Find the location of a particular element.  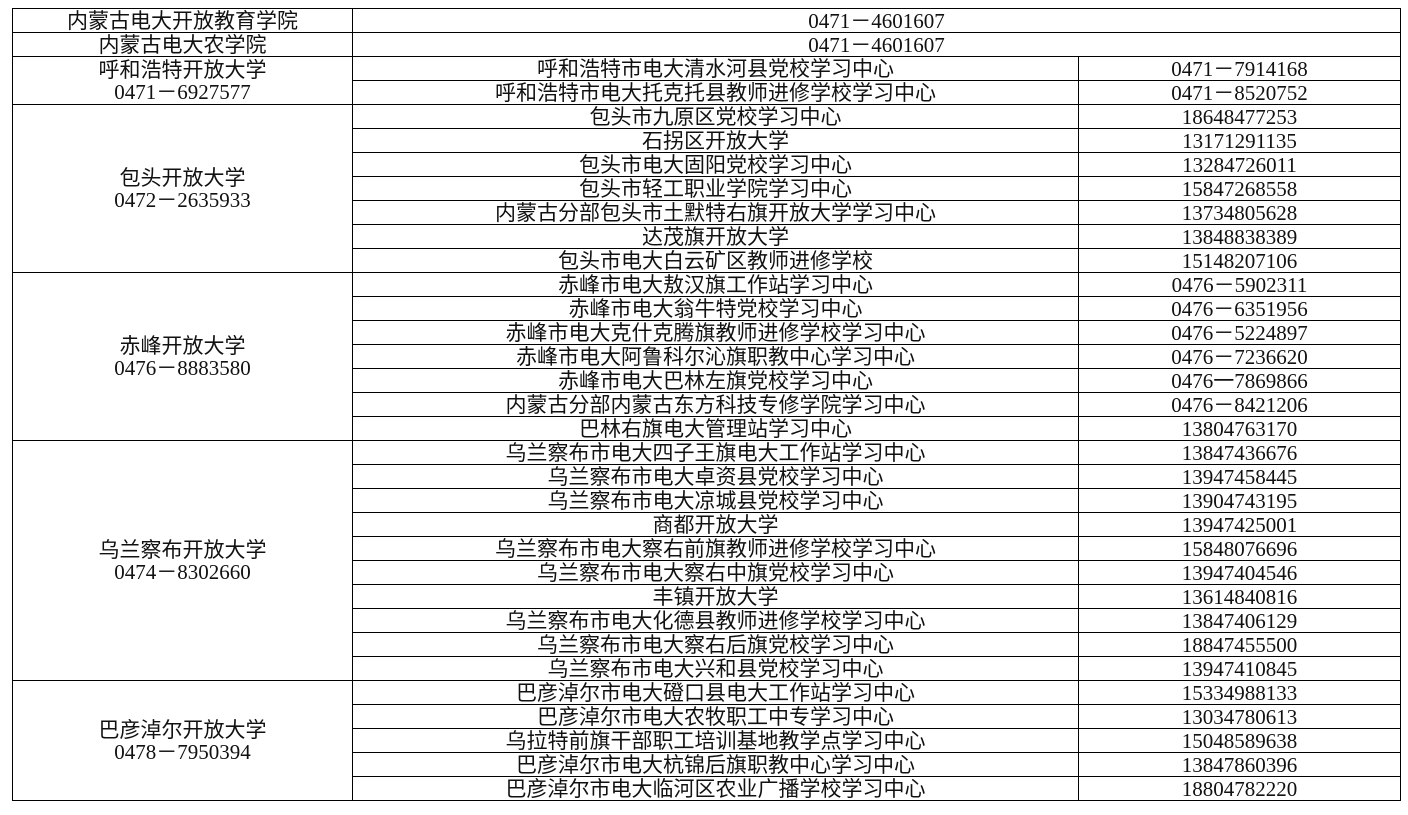

center-name: 丰镇开放大学 is located at coordinates (715, 596).